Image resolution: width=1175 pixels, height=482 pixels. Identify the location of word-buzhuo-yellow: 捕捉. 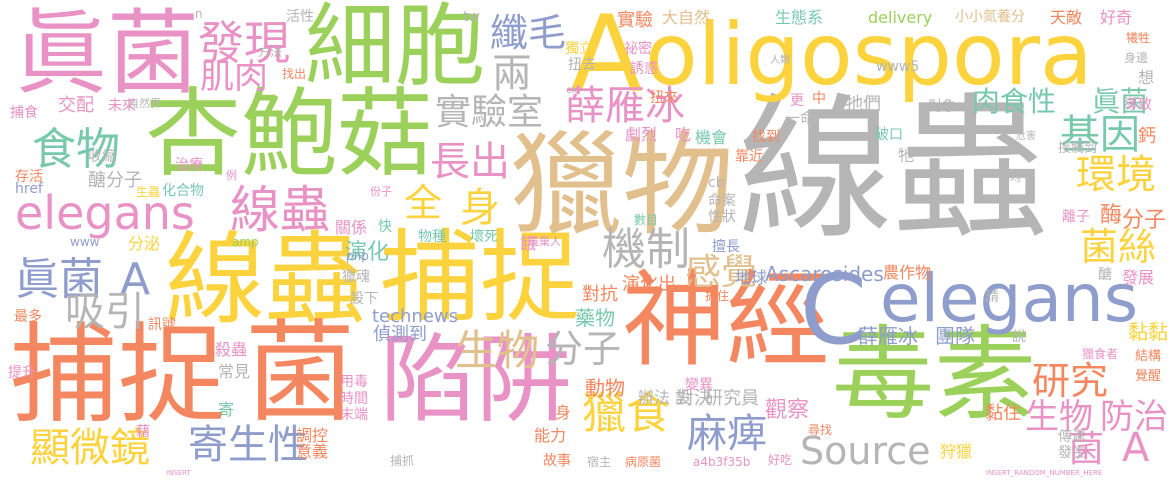
(480, 277).